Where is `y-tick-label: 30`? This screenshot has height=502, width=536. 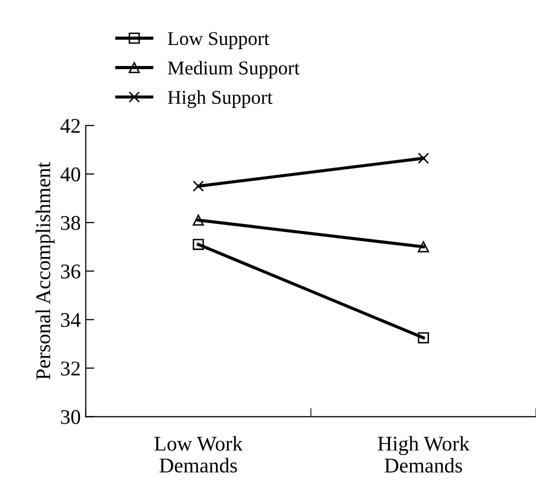 y-tick-label: 30 is located at coordinates (70, 417).